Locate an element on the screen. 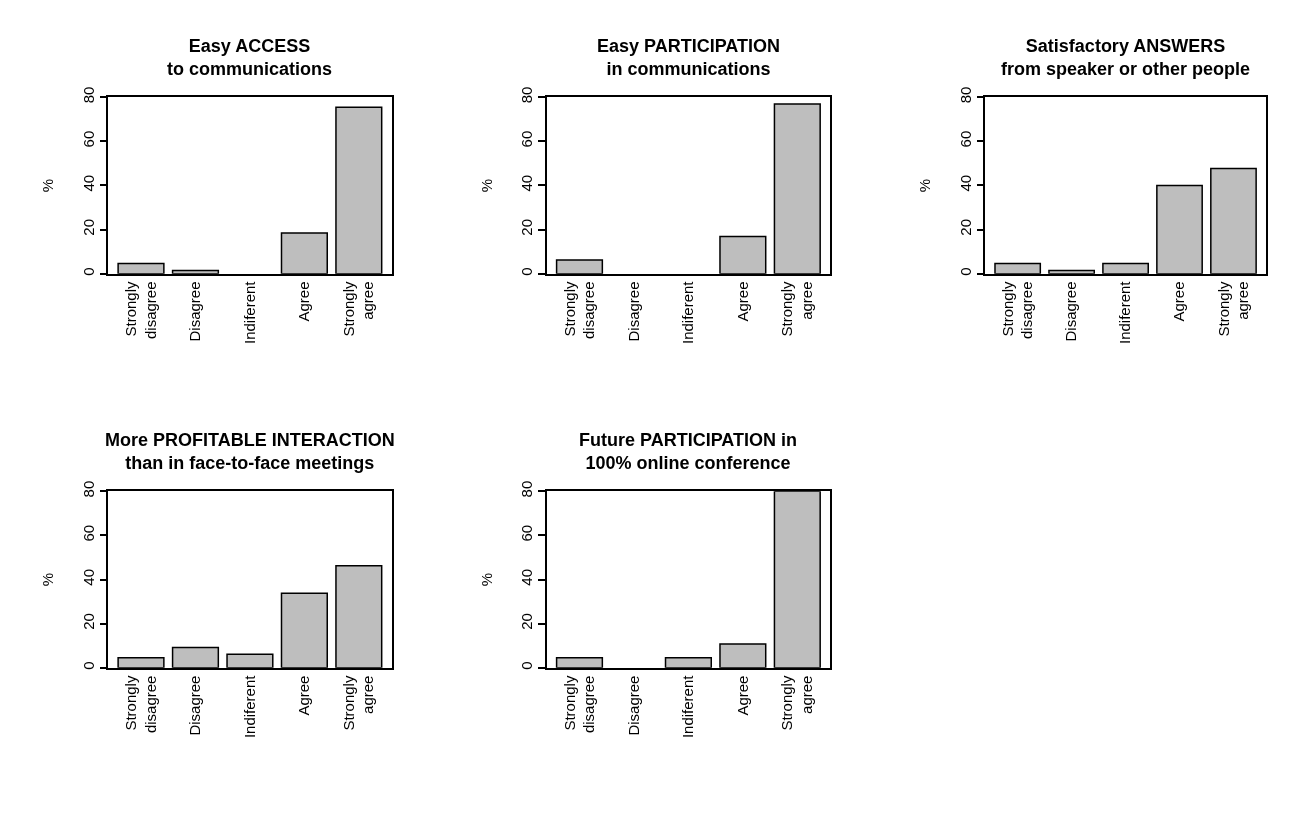 The width and height of the screenshot is (1305, 834). chart-title: Future PARTICIPATION in 100% online conference is located at coordinates (688, 452).